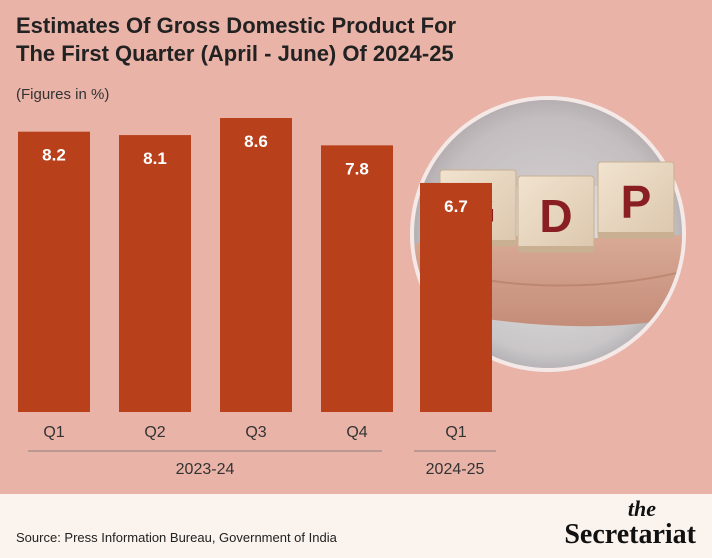 The height and width of the screenshot is (558, 712). I want to click on chart-subtitle: (Figures in %), so click(63, 94).